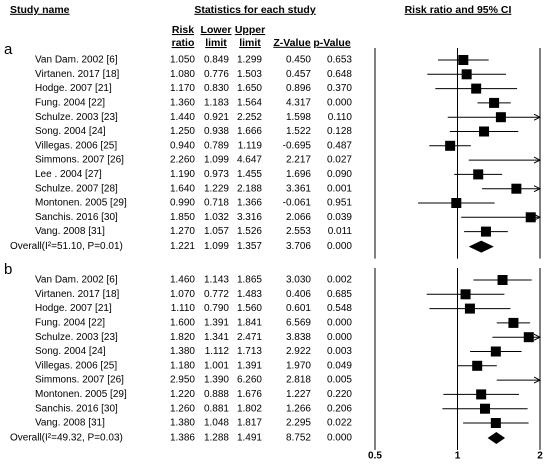  I want to click on z-value: 0.896, so click(298, 88).